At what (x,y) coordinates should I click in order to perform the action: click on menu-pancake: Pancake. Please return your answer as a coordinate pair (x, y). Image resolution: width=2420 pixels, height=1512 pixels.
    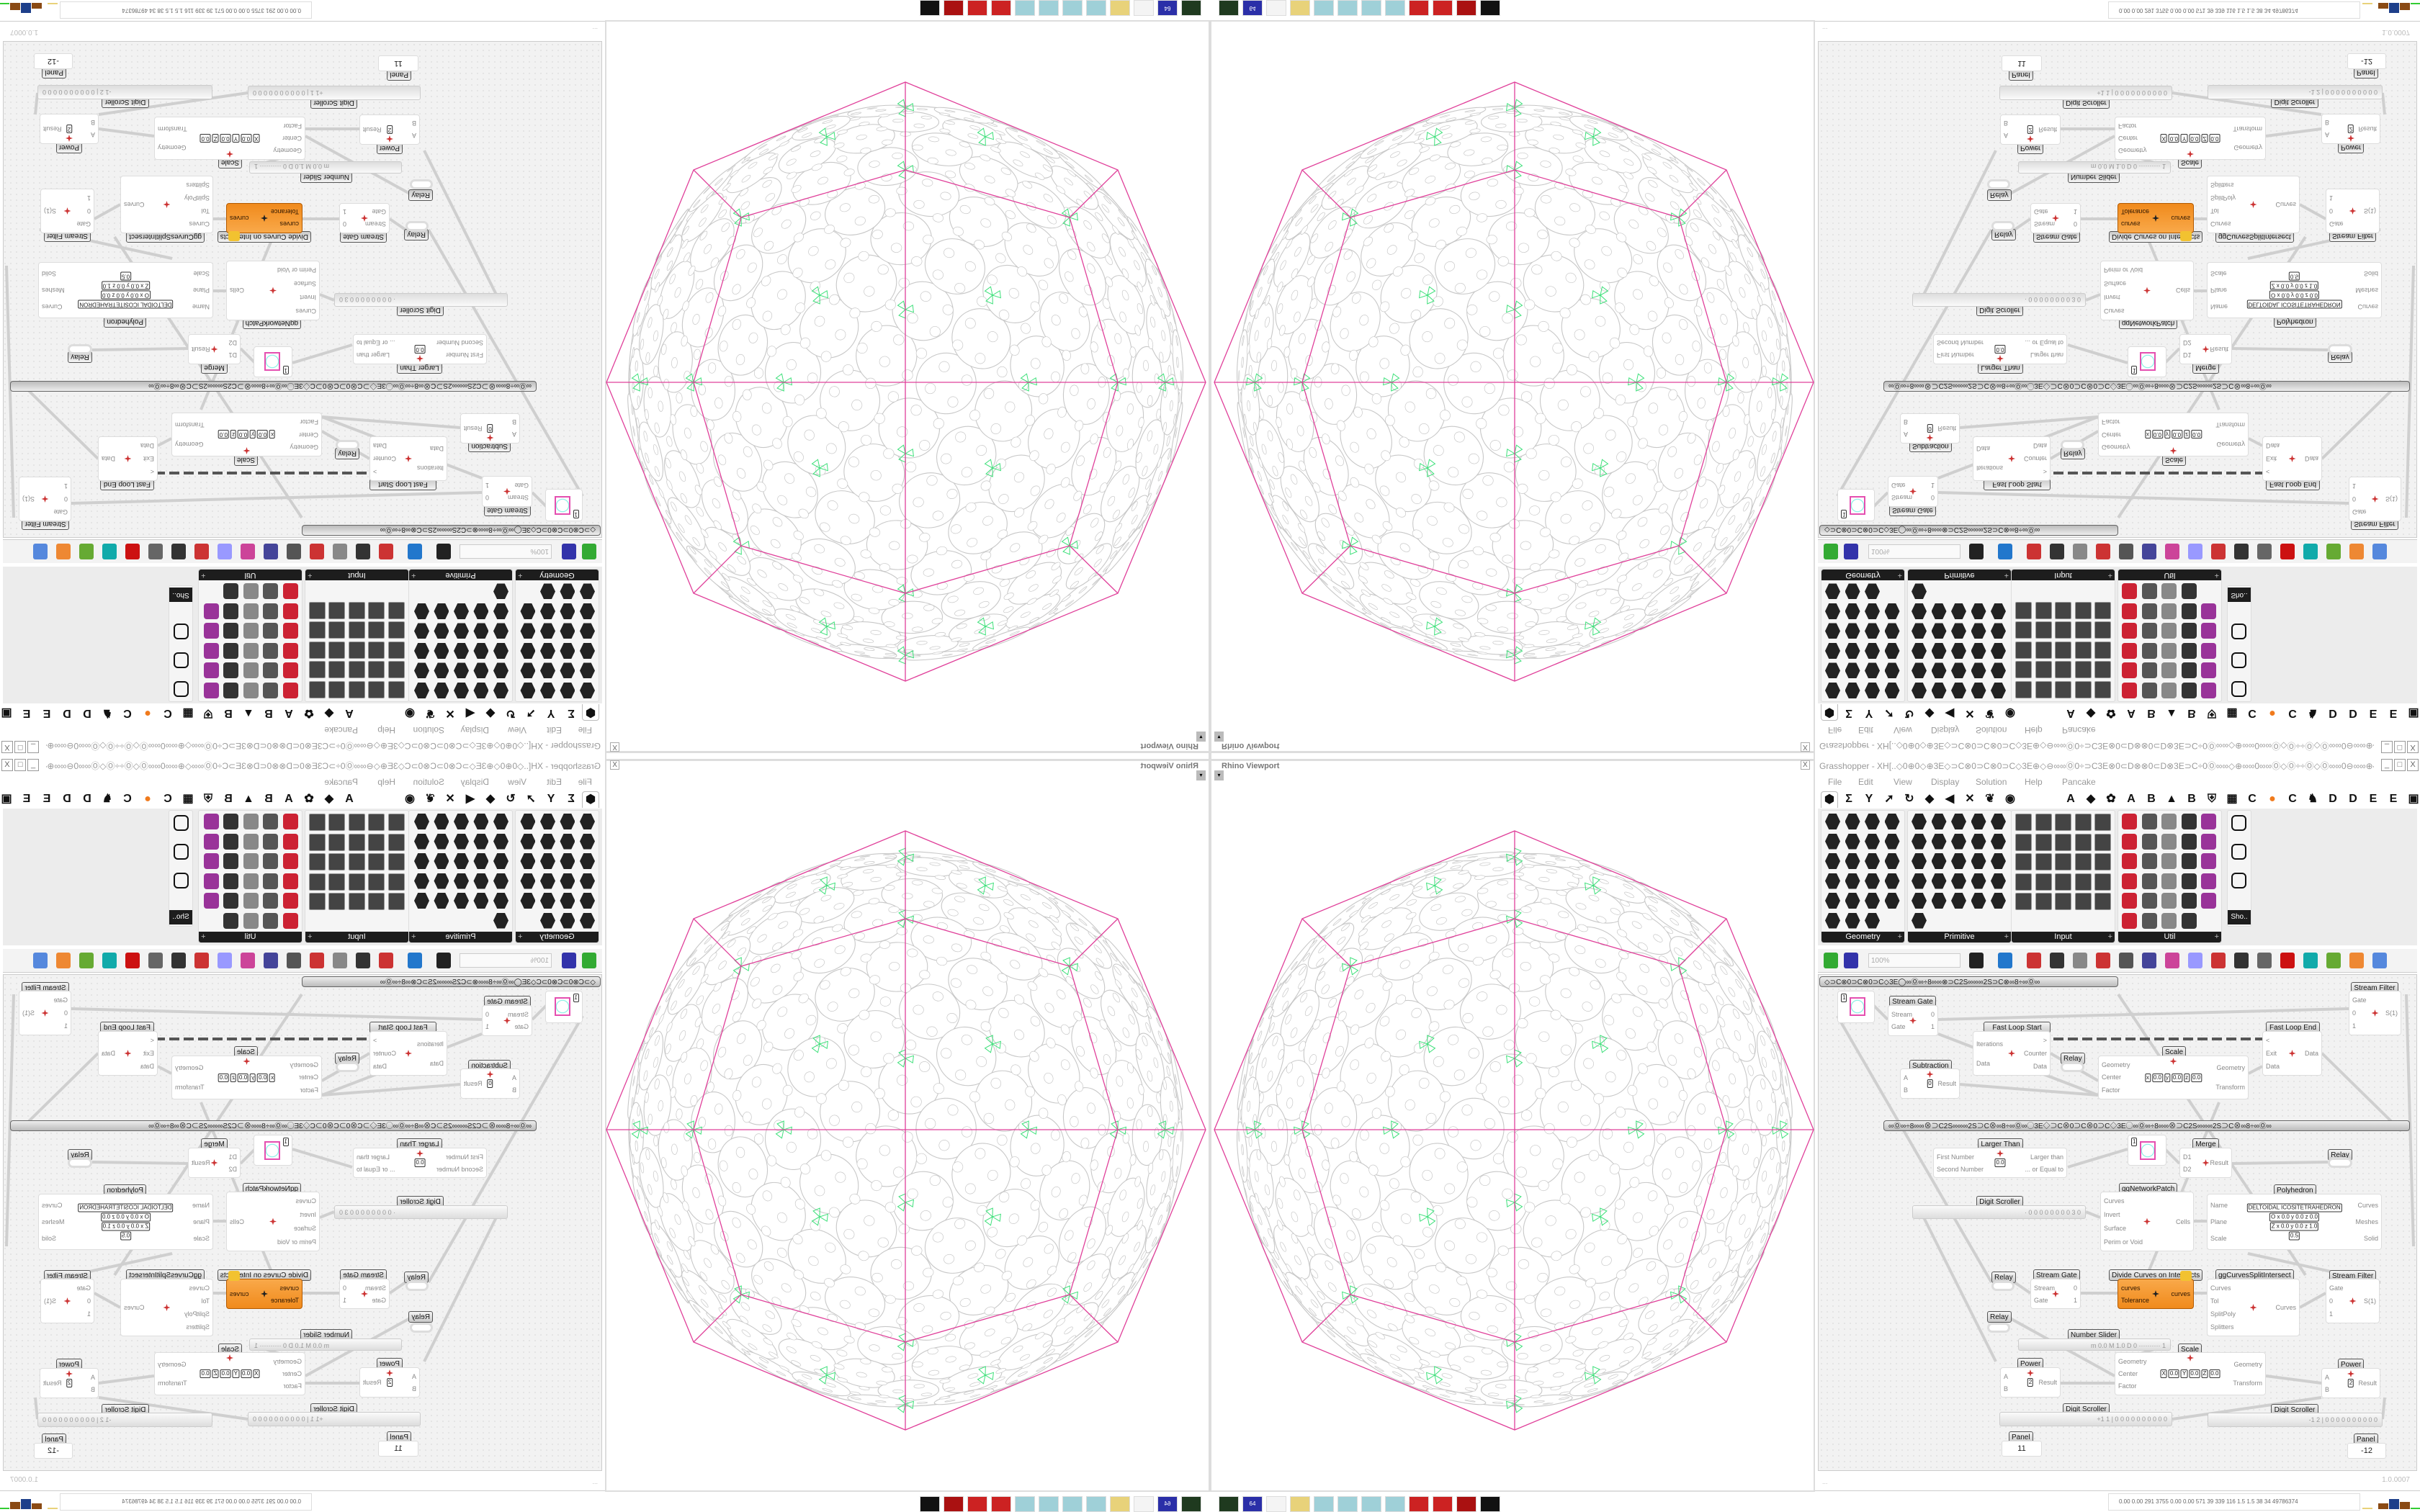
    Looking at the image, I should click on (341, 730).